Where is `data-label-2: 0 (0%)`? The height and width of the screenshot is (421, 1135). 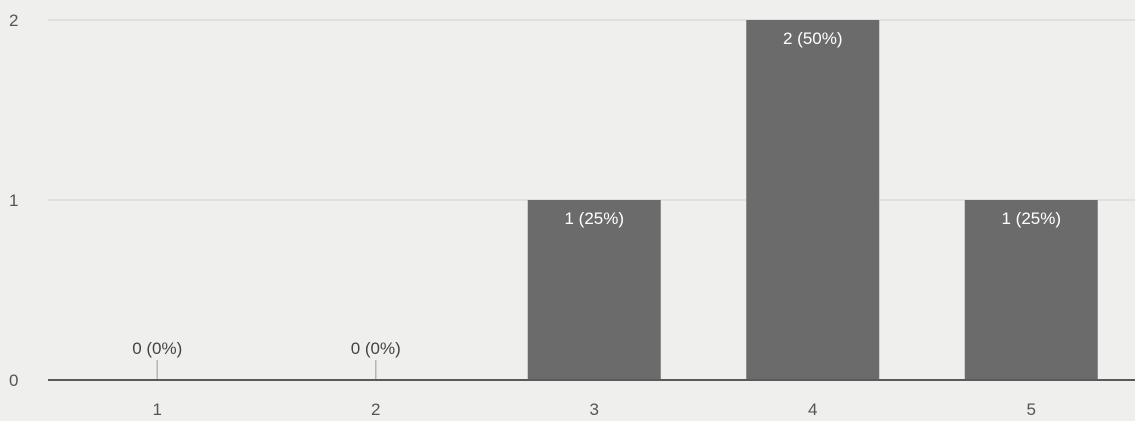
data-label-2: 0 (0%) is located at coordinates (376, 348).